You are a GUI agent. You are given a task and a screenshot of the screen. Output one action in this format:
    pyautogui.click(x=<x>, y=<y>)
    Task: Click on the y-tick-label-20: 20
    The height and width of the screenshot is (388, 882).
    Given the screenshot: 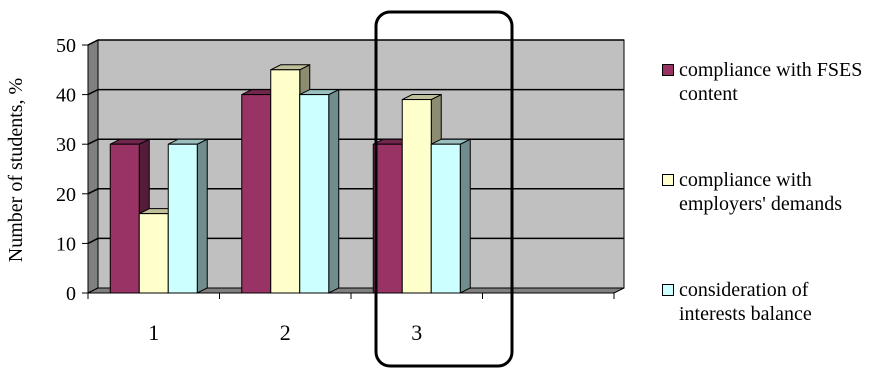 What is the action you would take?
    pyautogui.click(x=66, y=195)
    